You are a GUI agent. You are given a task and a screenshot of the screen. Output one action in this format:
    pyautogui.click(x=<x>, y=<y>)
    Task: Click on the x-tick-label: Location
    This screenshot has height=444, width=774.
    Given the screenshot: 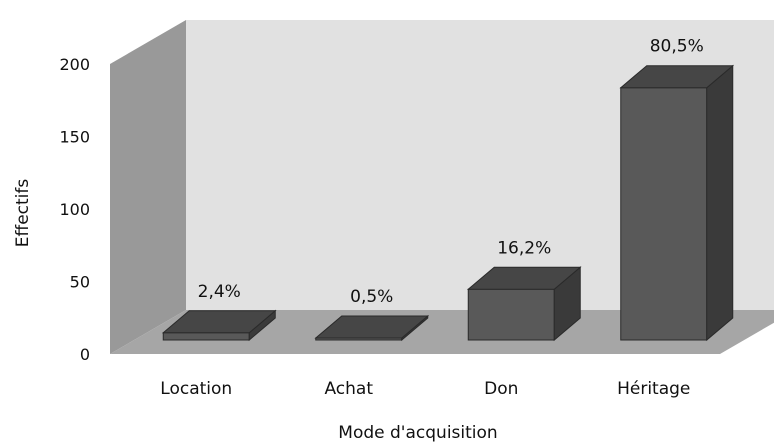 What is the action you would take?
    pyautogui.click(x=196, y=389)
    